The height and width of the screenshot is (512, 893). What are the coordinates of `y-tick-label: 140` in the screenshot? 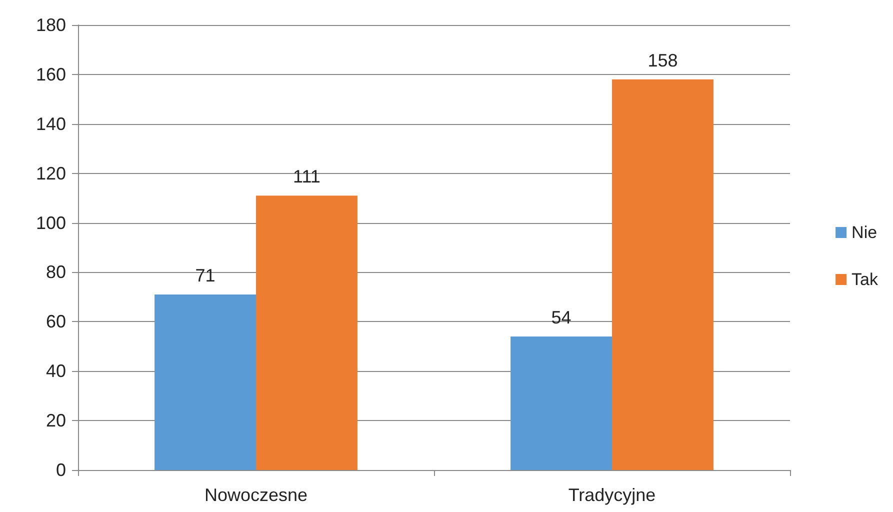 It's located at (51, 124).